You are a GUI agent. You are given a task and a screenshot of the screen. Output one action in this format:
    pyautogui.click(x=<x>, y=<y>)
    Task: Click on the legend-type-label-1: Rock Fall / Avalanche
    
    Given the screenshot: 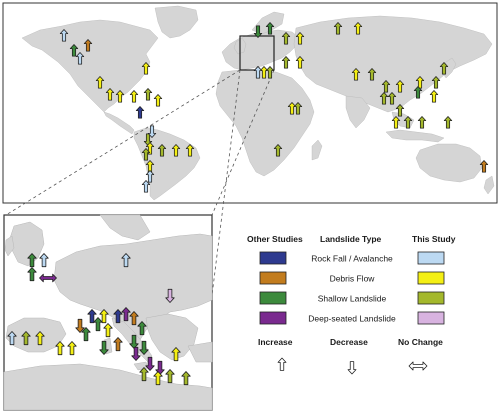 What is the action you would take?
    pyautogui.click(x=352, y=259)
    